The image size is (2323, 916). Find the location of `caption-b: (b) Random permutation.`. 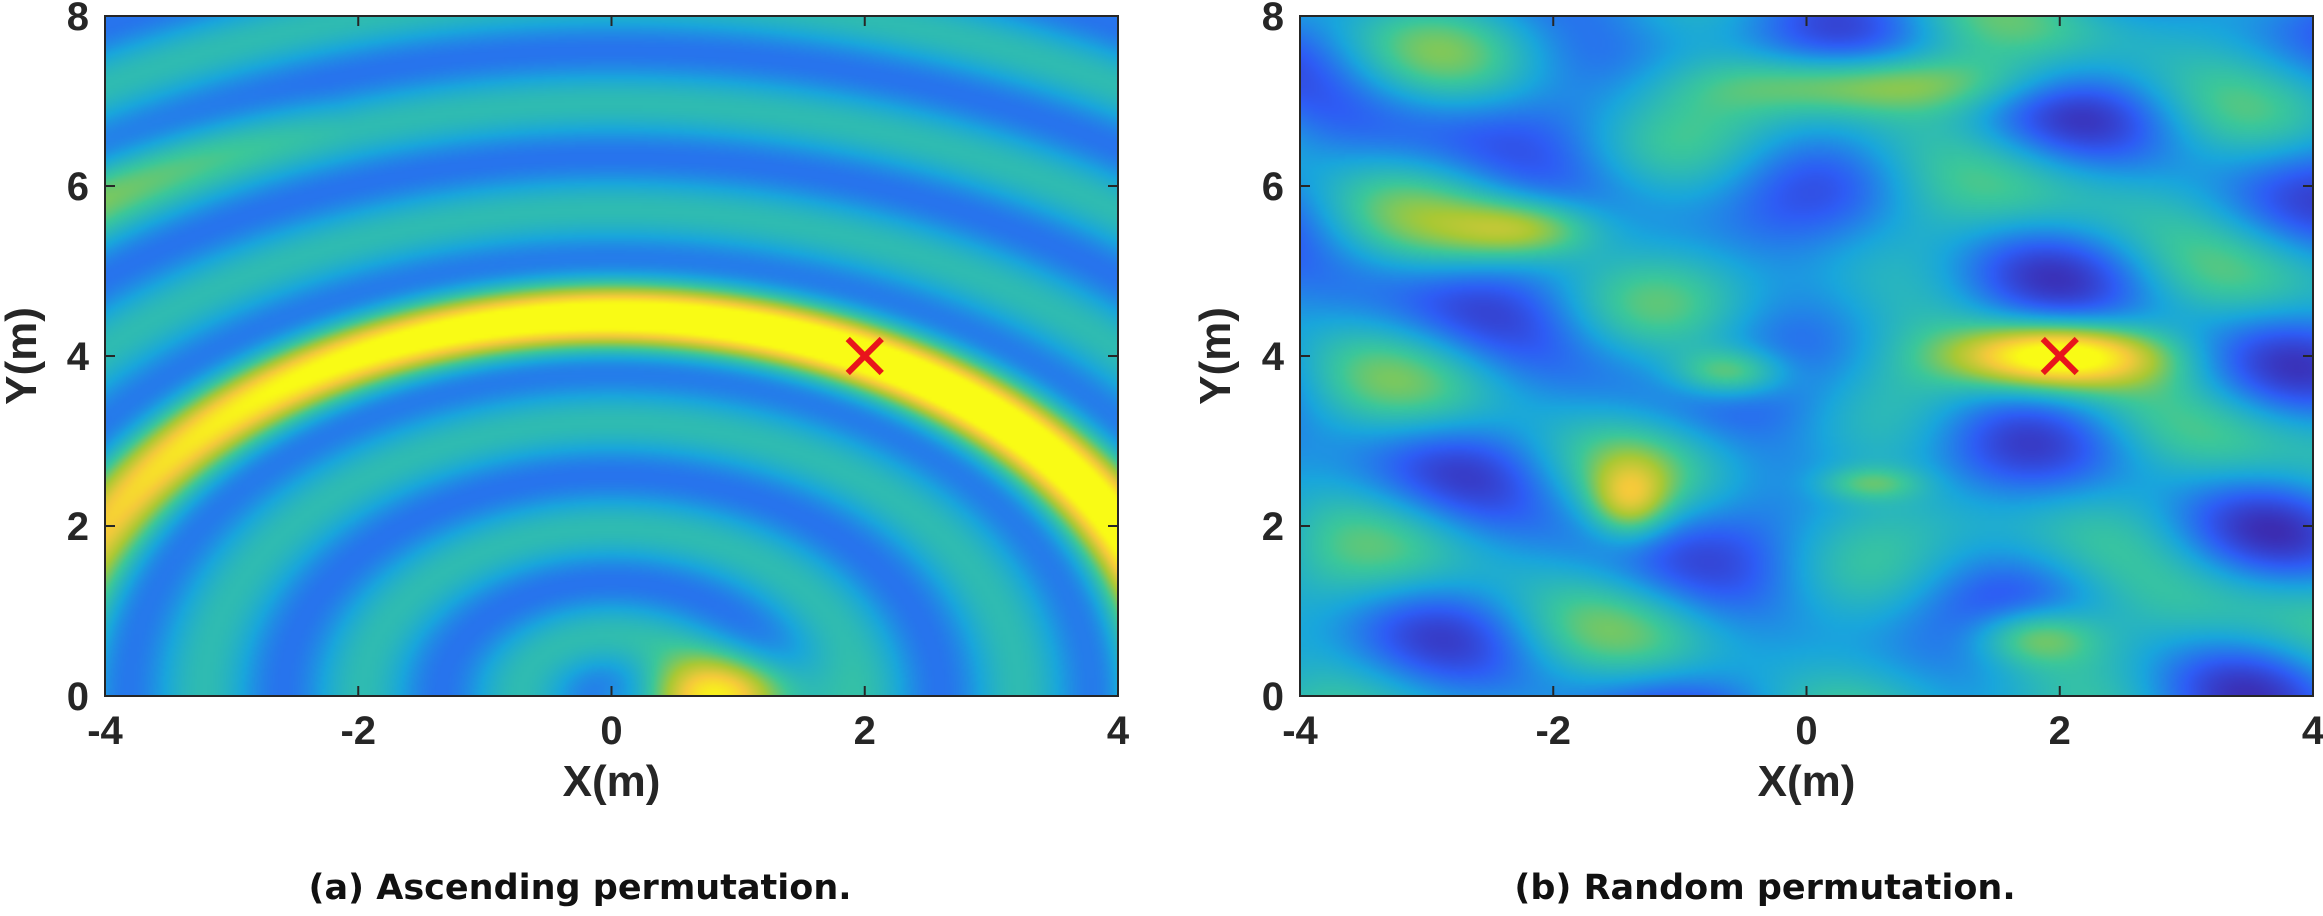

caption-b: (b) Random permutation. is located at coordinates (1765, 888).